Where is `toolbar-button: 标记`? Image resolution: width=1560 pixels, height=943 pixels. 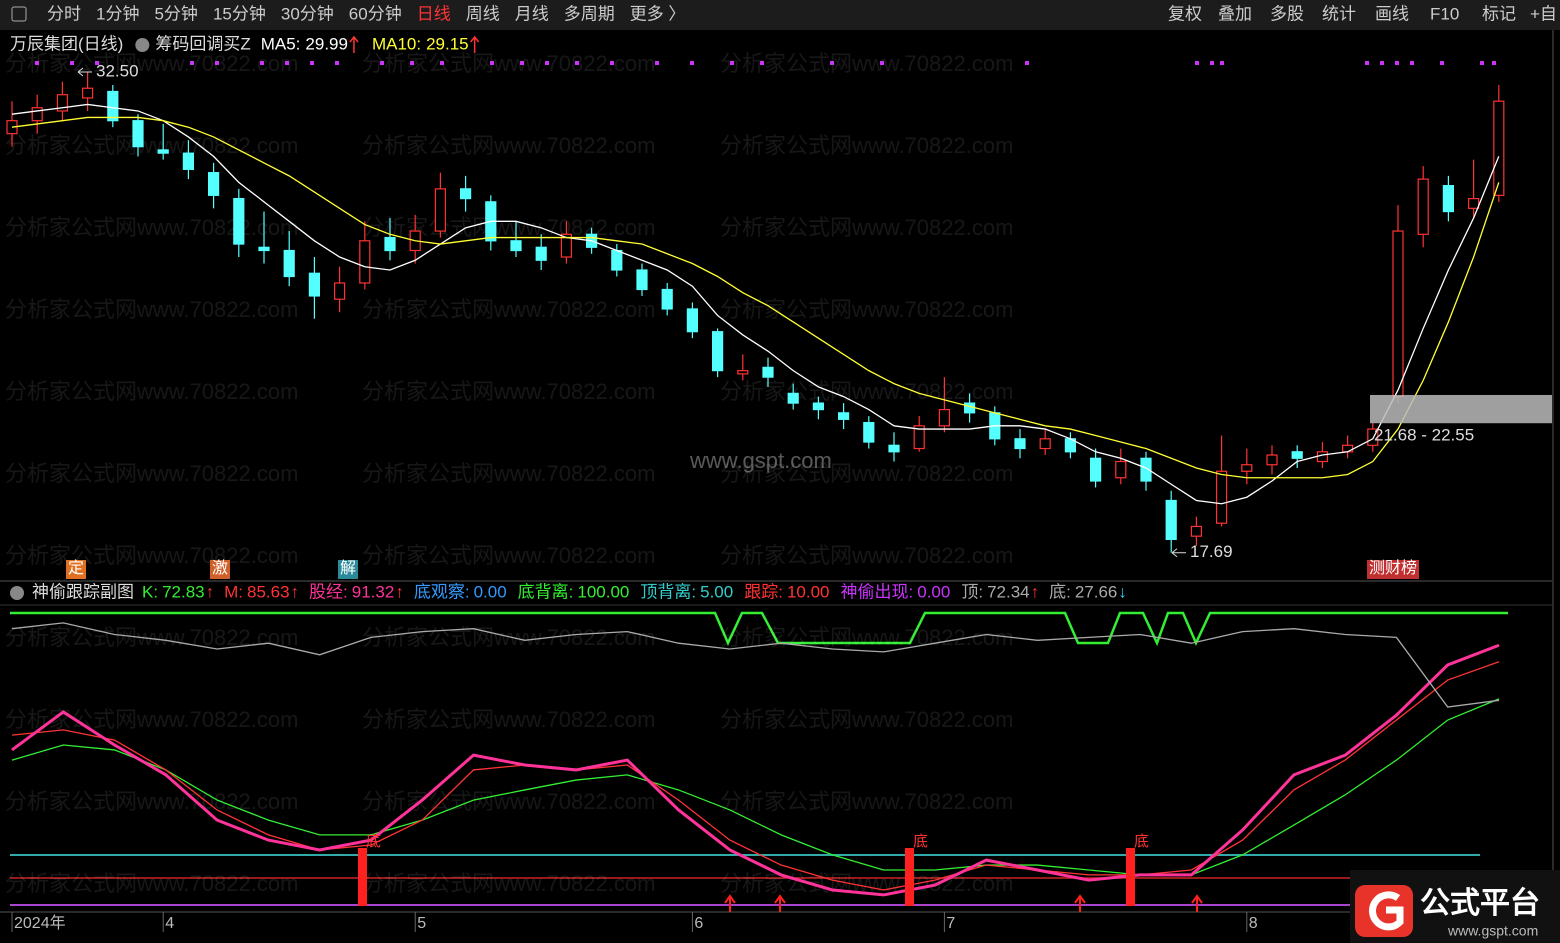 toolbar-button: 标记 is located at coordinates (1499, 13).